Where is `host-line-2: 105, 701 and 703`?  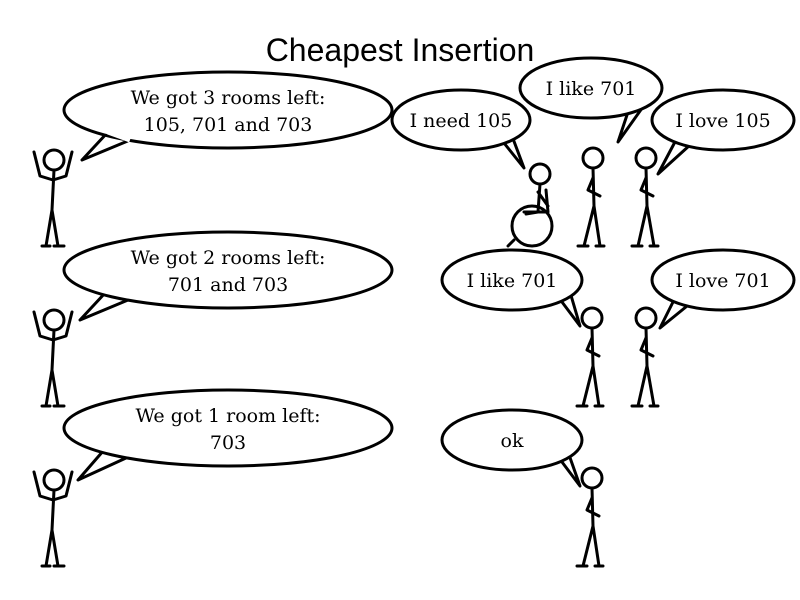
host-line-2: 105, 701 and 703 is located at coordinates (228, 125).